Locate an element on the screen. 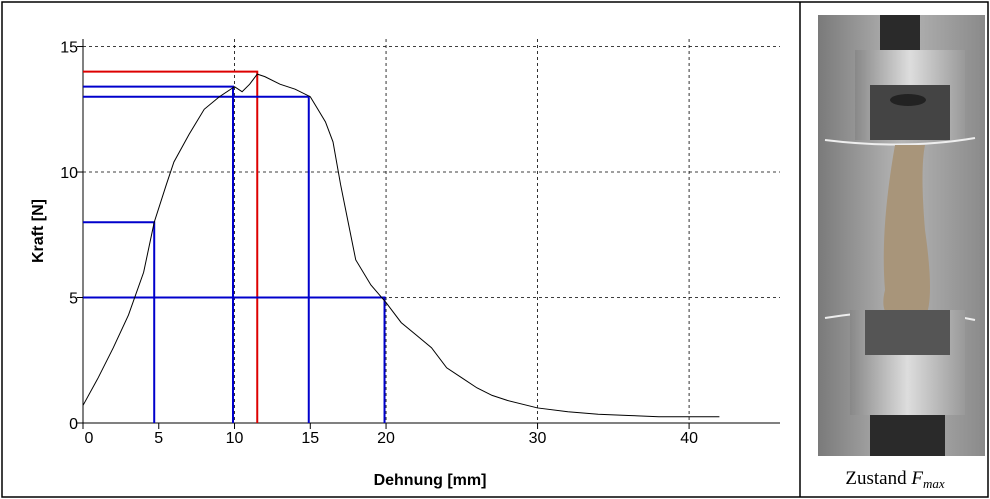 The image size is (990, 499). upper-rod is located at coordinates (900, 35).